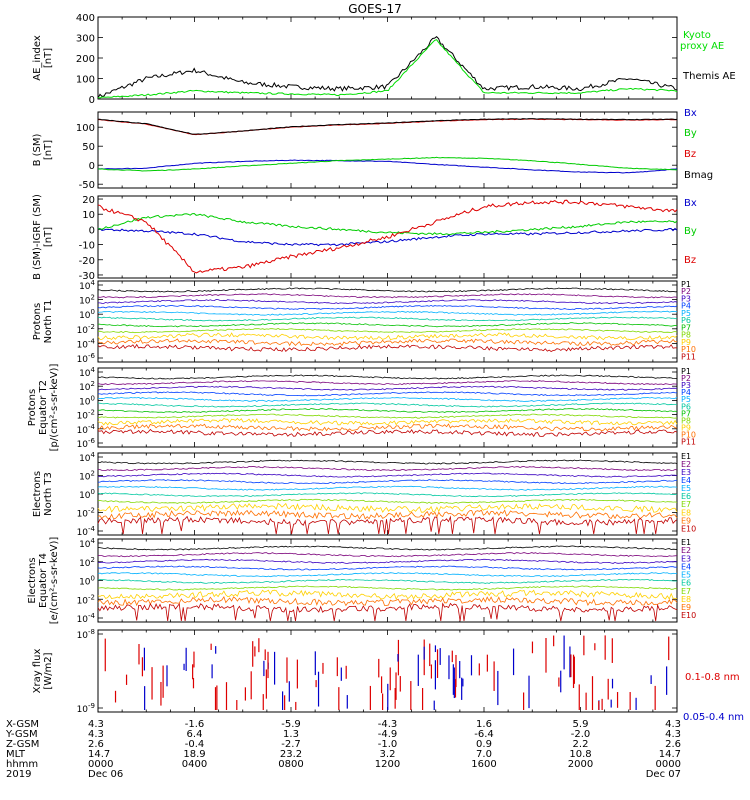 The image size is (750, 800). Describe the element at coordinates (580, 764) in the screenshot. I see `orbit-value: 2000` at that location.